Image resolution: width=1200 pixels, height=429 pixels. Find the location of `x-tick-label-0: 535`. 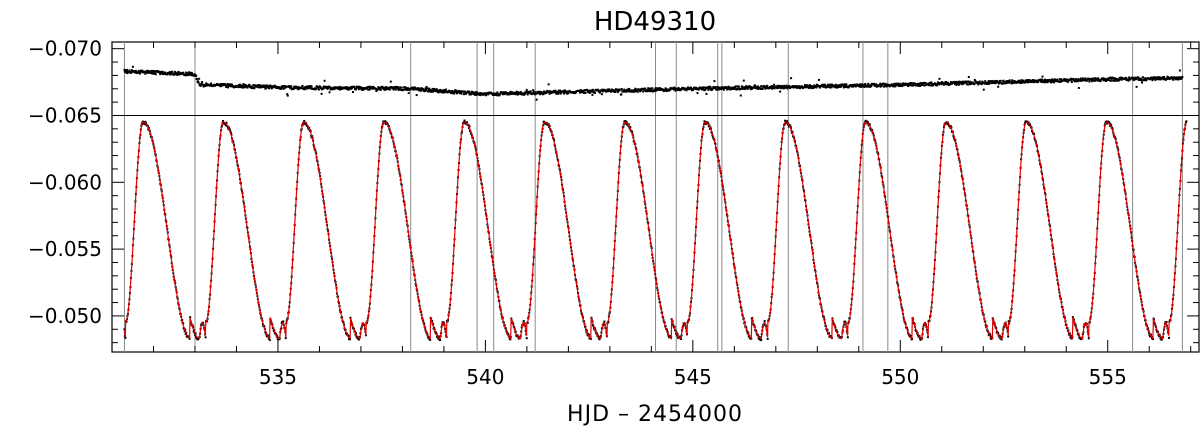

x-tick-label-0: 535 is located at coordinates (278, 377).